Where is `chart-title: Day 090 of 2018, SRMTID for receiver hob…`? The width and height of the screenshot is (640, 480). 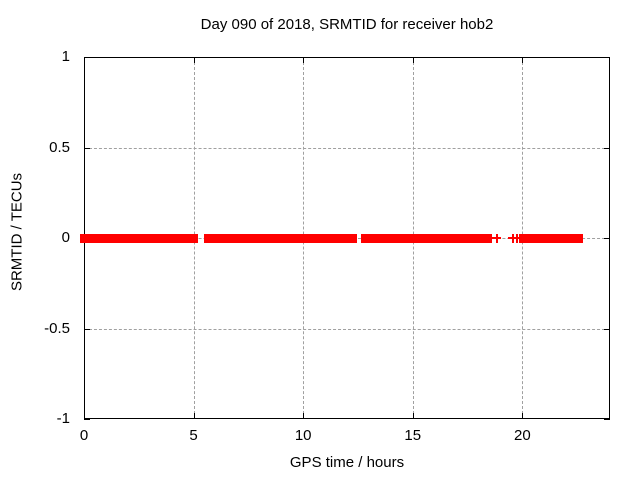 chart-title: Day 090 of 2018, SRMTID for receiver hob… is located at coordinates (347, 24).